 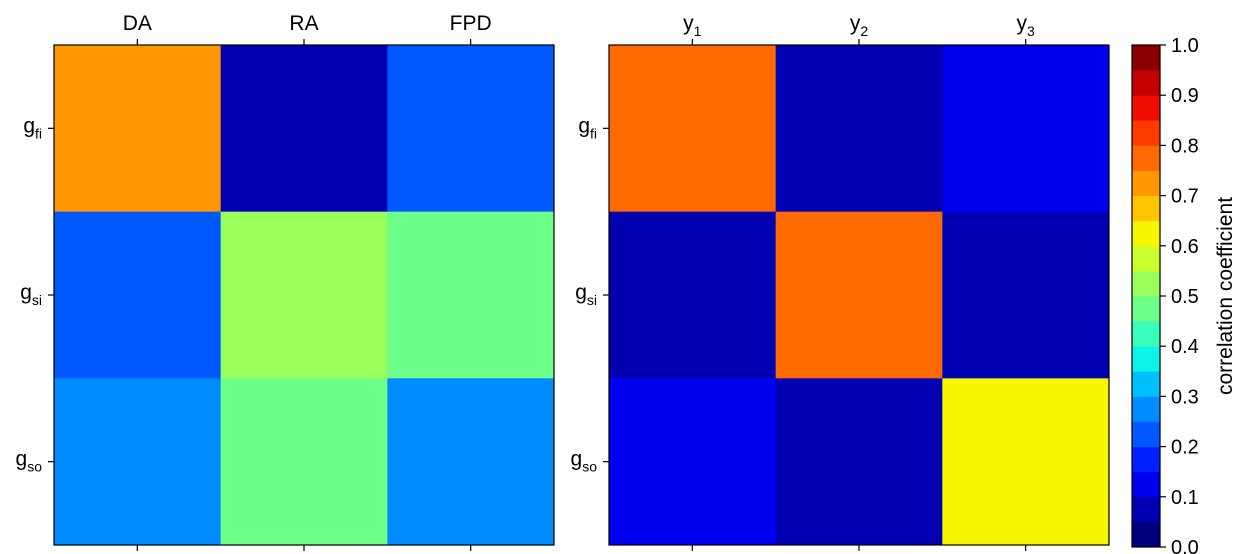 I want to click on colorbar-tick-label-5: 0.5, so click(x=1185, y=297).